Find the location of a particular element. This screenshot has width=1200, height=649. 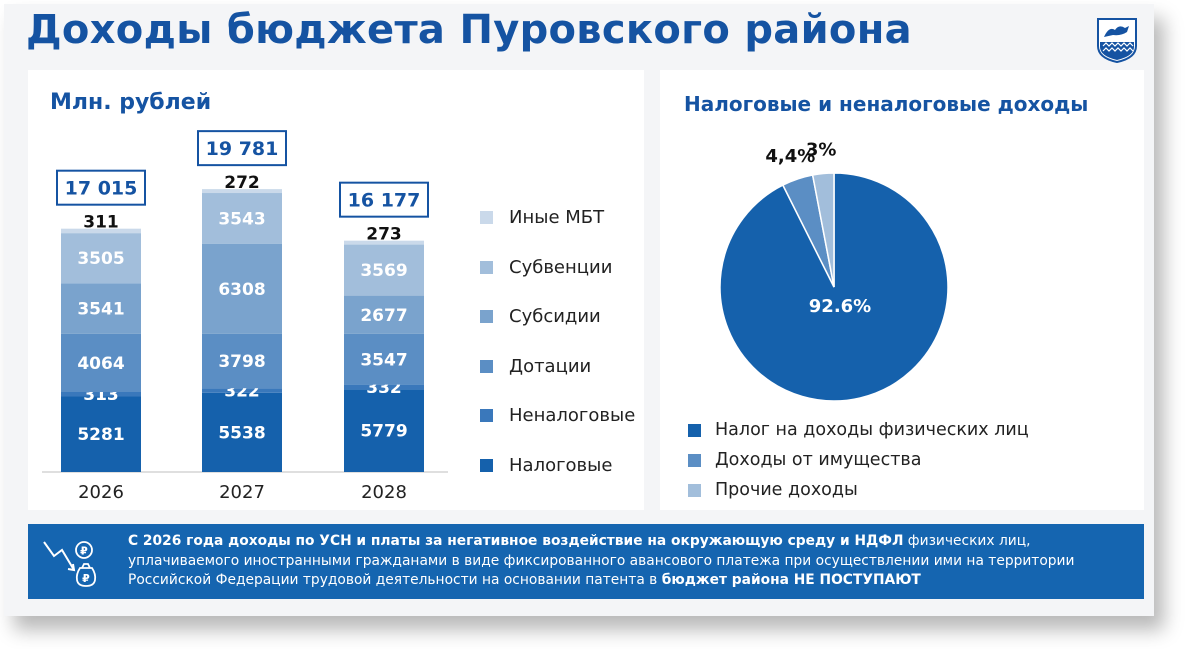

pie-legend-item: Налог на доходы физических лиц is located at coordinates (858, 430).